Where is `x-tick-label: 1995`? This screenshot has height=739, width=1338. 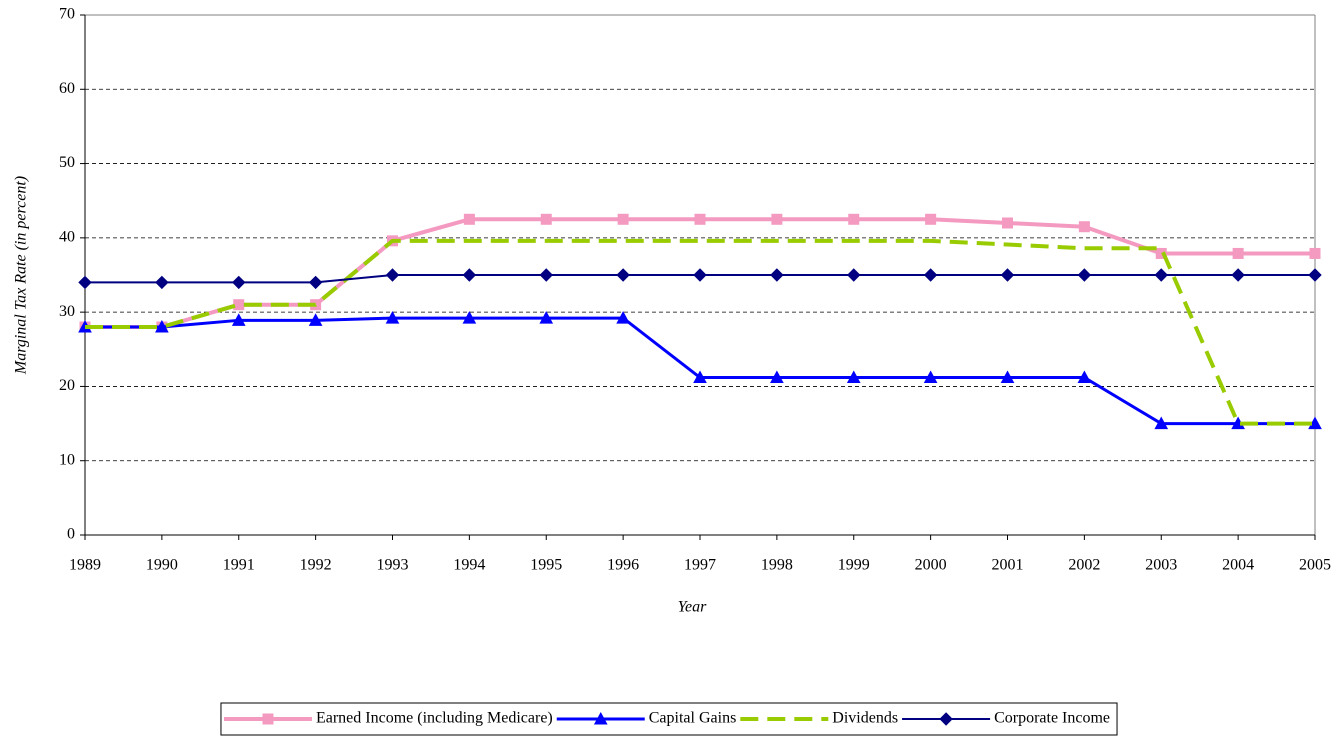
x-tick-label: 1995 is located at coordinates (546, 565).